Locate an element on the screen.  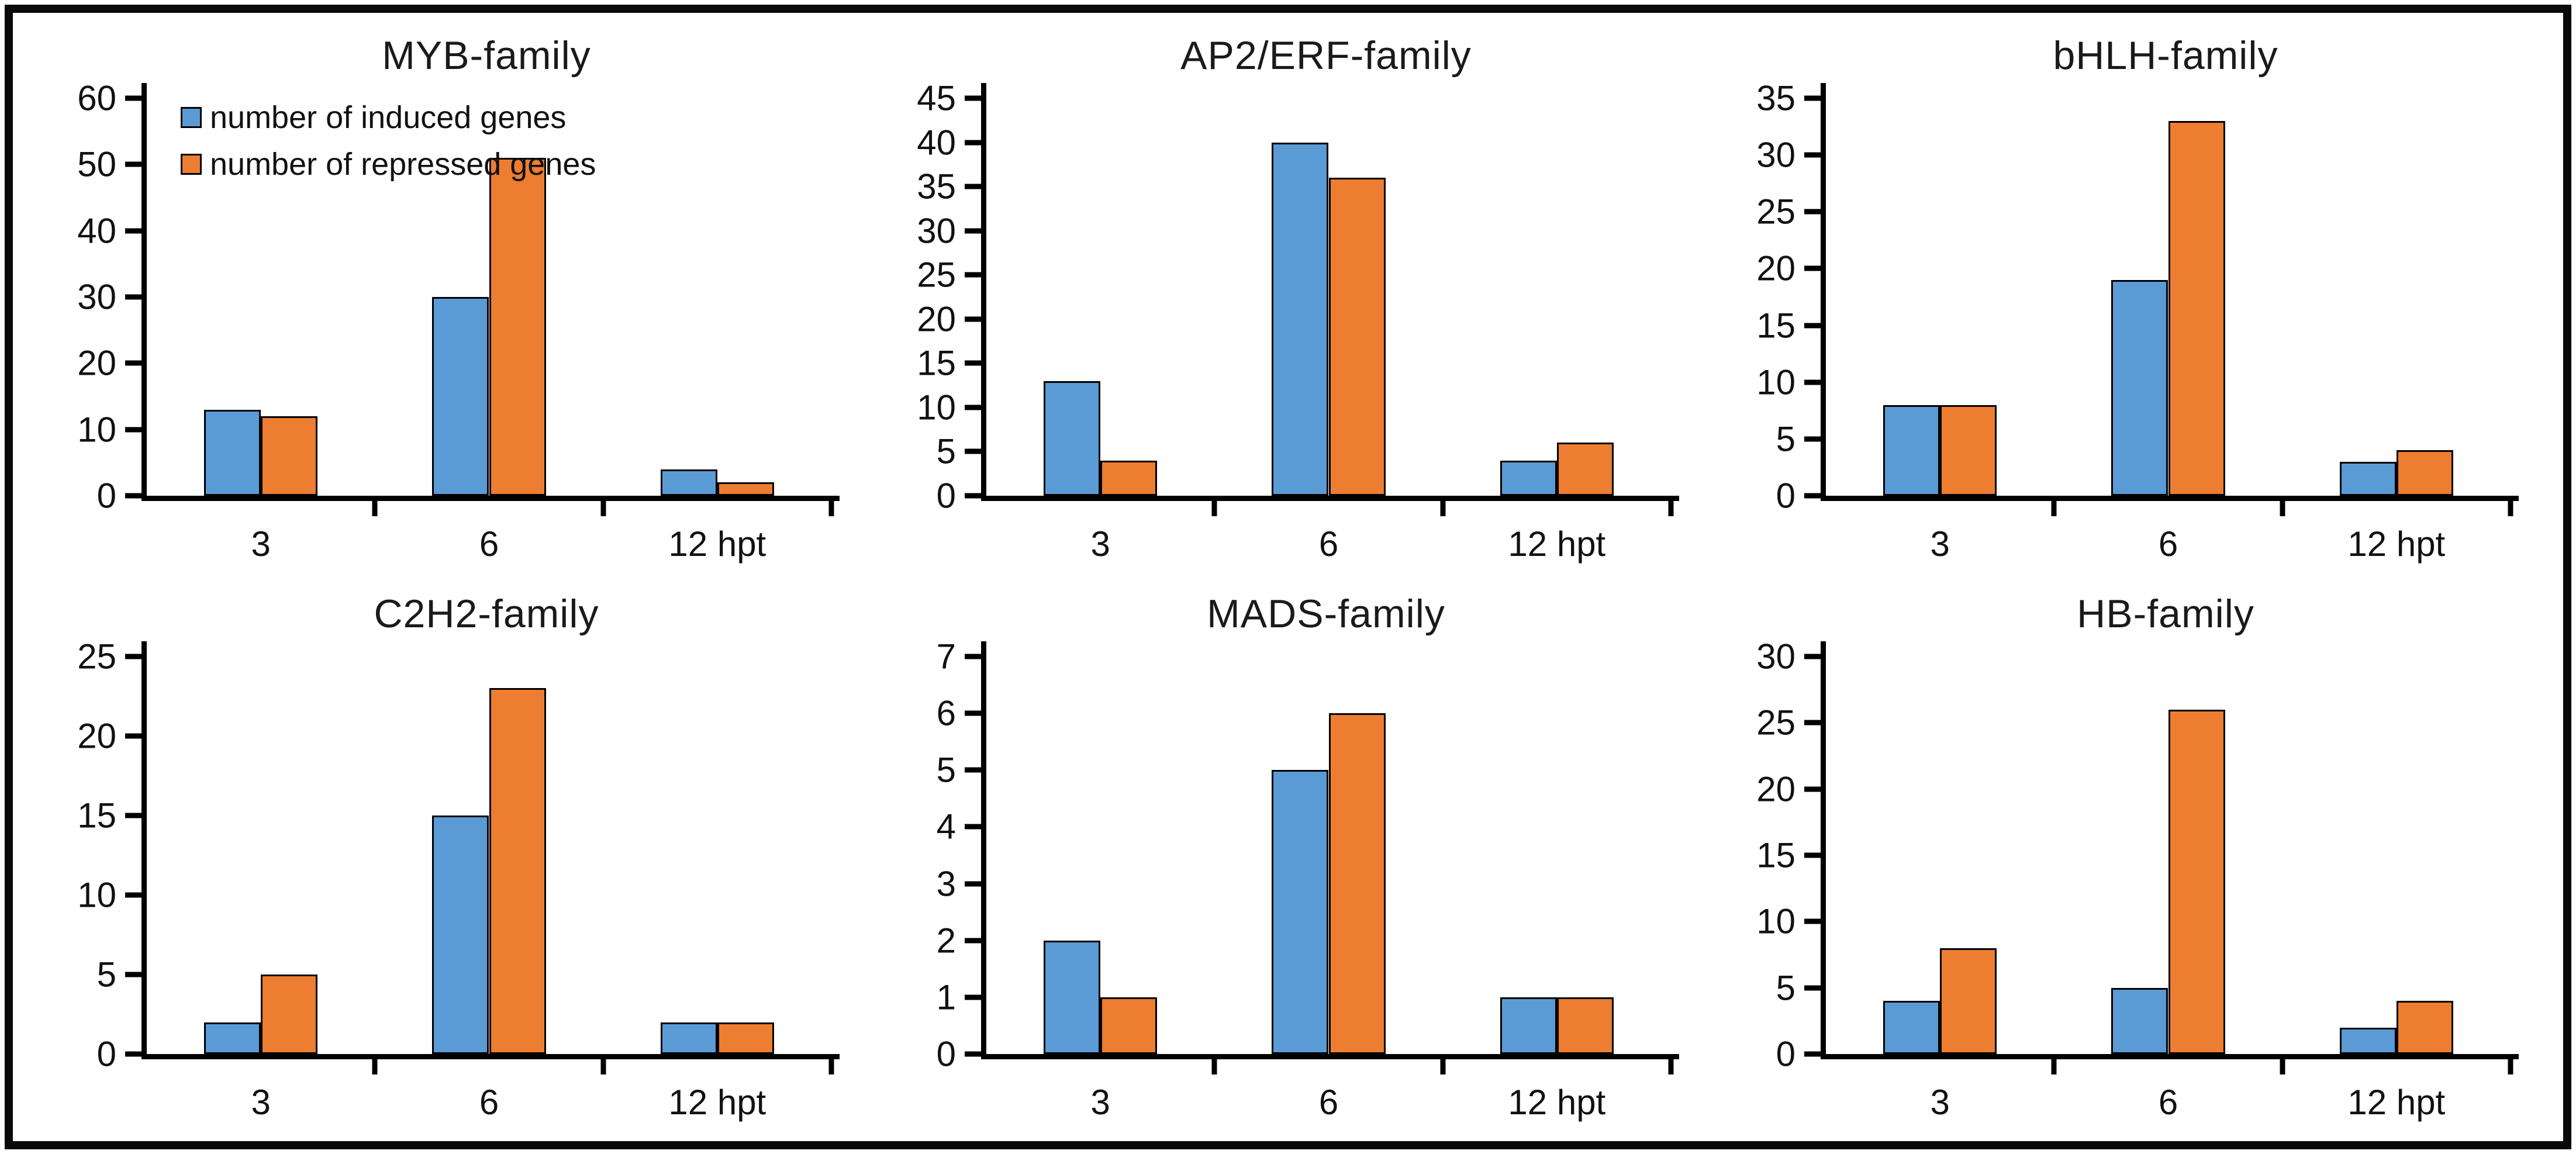
y-tick-label: 4 is located at coordinates (946, 827).